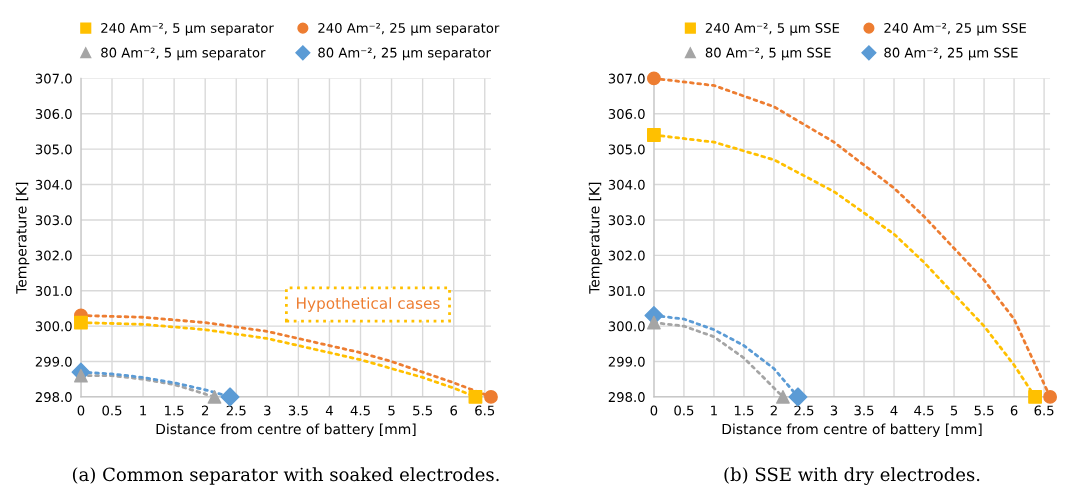 This screenshot has width=1065, height=490. Describe the element at coordinates (368, 304) in the screenshot. I see `annotation: Hypothetical cases` at that location.